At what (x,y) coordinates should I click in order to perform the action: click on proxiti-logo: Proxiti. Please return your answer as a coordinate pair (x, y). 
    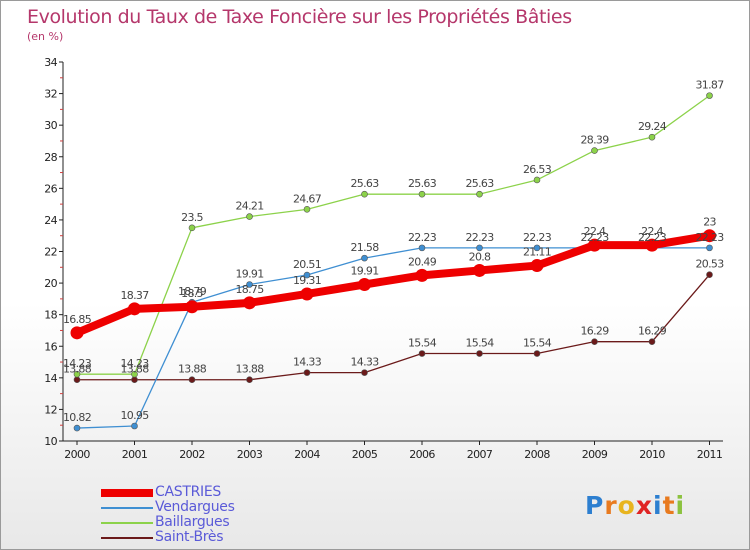
    Looking at the image, I should click on (635, 505).